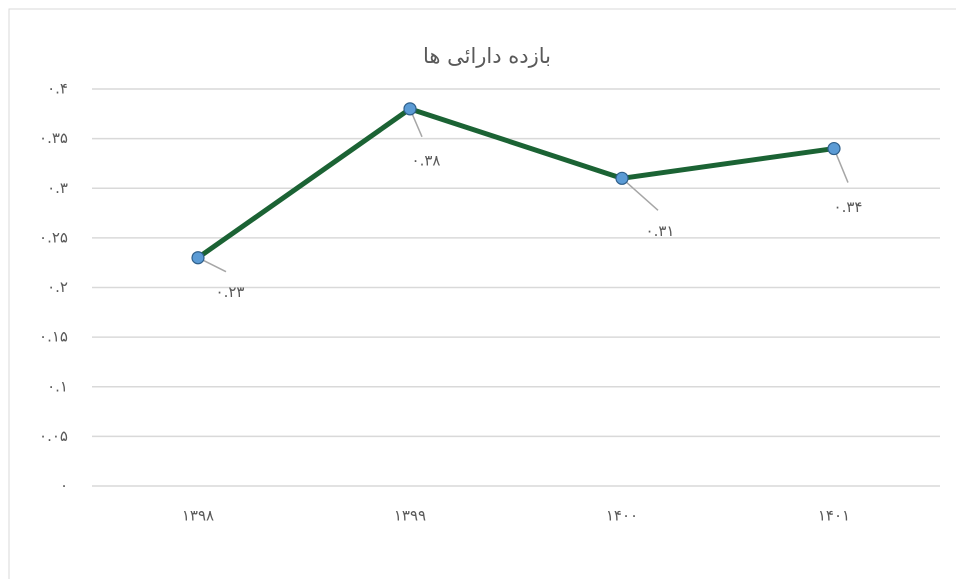 The image size is (956, 583). Describe the element at coordinates (487, 56) in the screenshot. I see `chart-title: بازده دارائی ها` at that location.